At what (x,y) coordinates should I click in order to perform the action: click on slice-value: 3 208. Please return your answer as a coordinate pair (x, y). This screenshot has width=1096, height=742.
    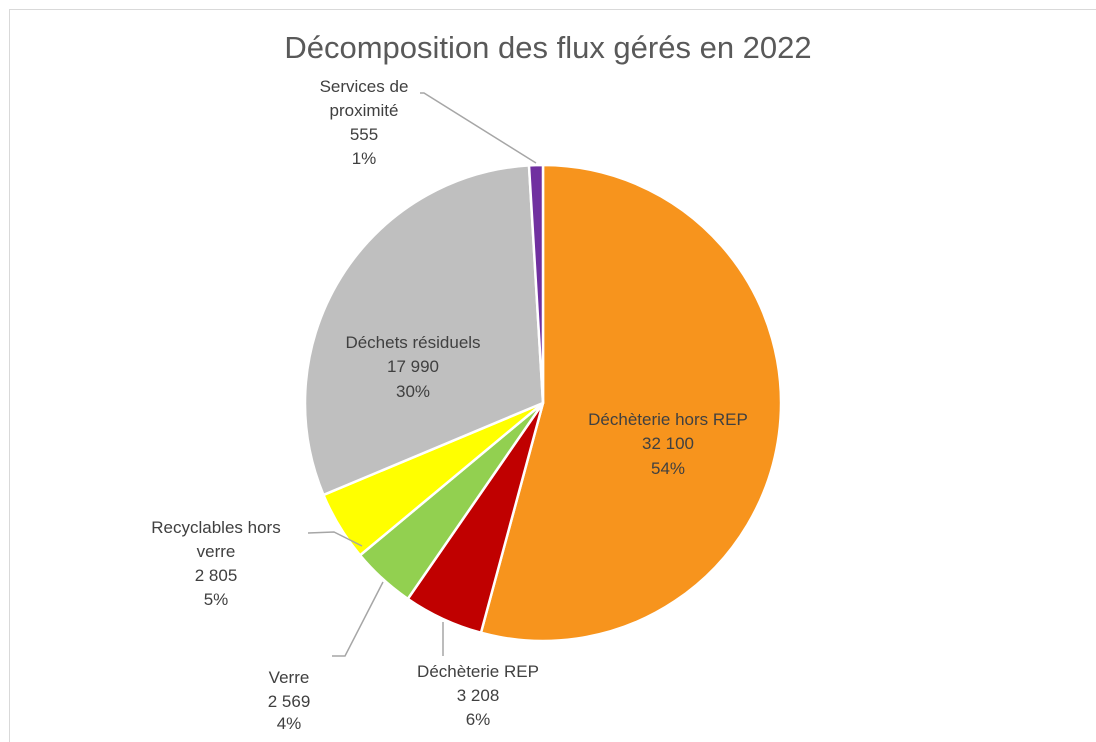
    Looking at the image, I should click on (478, 695).